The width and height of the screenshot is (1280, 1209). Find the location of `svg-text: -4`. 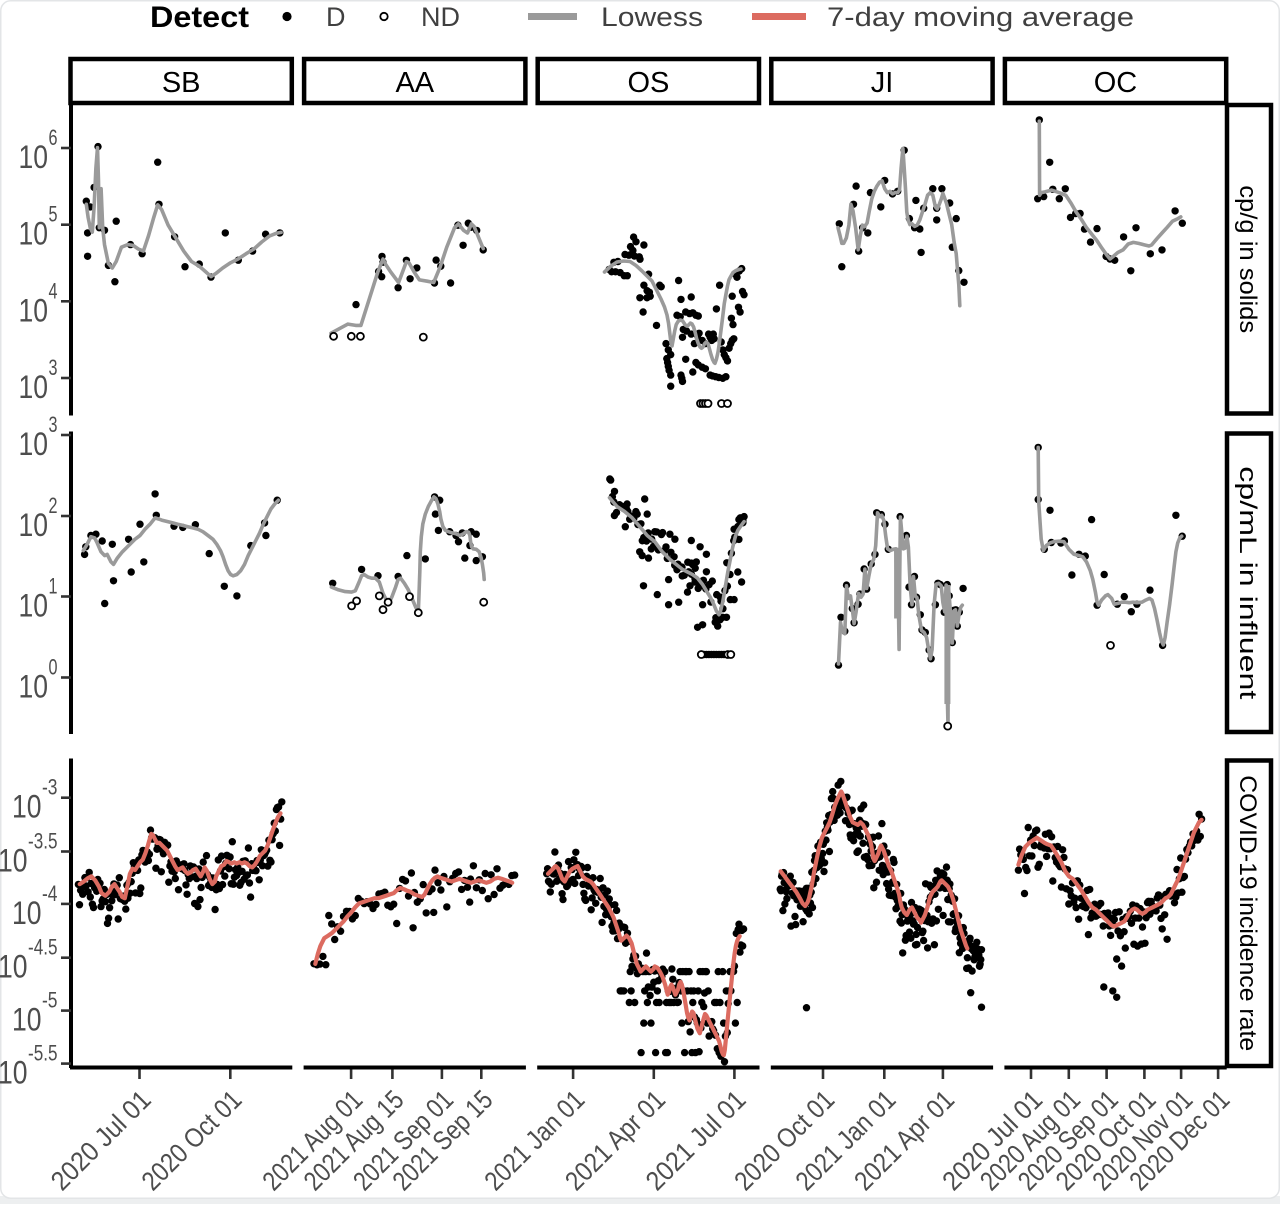

svg-text: -4 is located at coordinates (50, 893).